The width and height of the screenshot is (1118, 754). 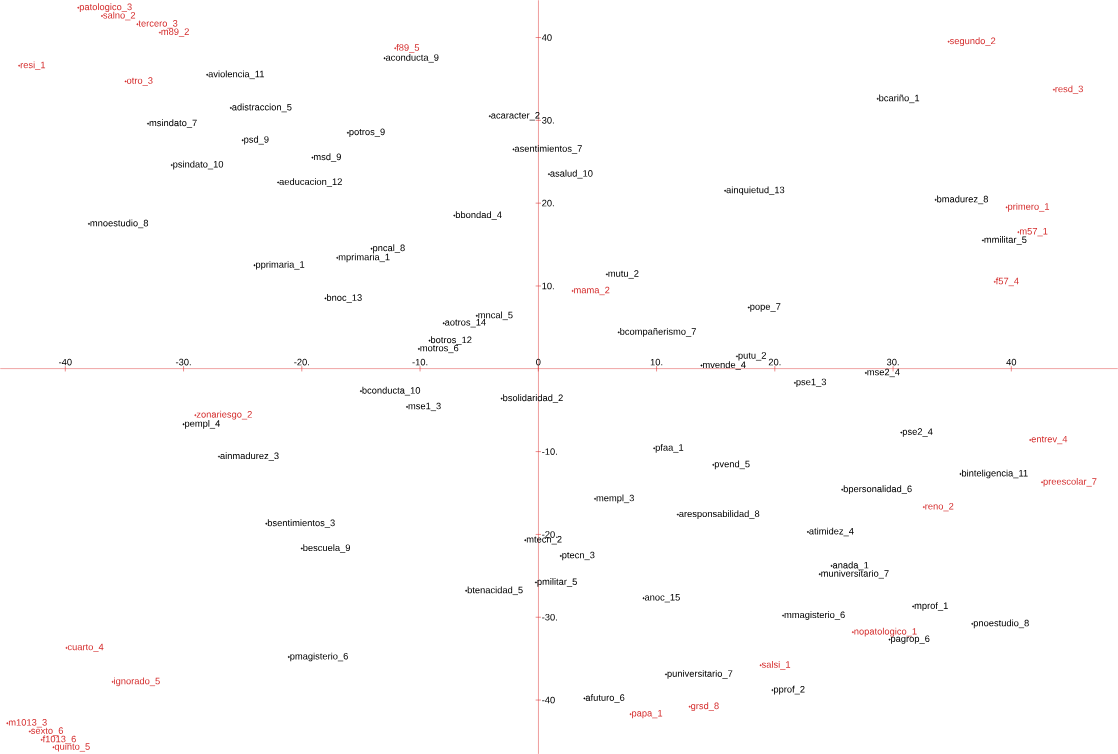 What do you see at coordinates (412, 58) in the screenshot?
I see `annotation: aconducta_9` at bounding box center [412, 58].